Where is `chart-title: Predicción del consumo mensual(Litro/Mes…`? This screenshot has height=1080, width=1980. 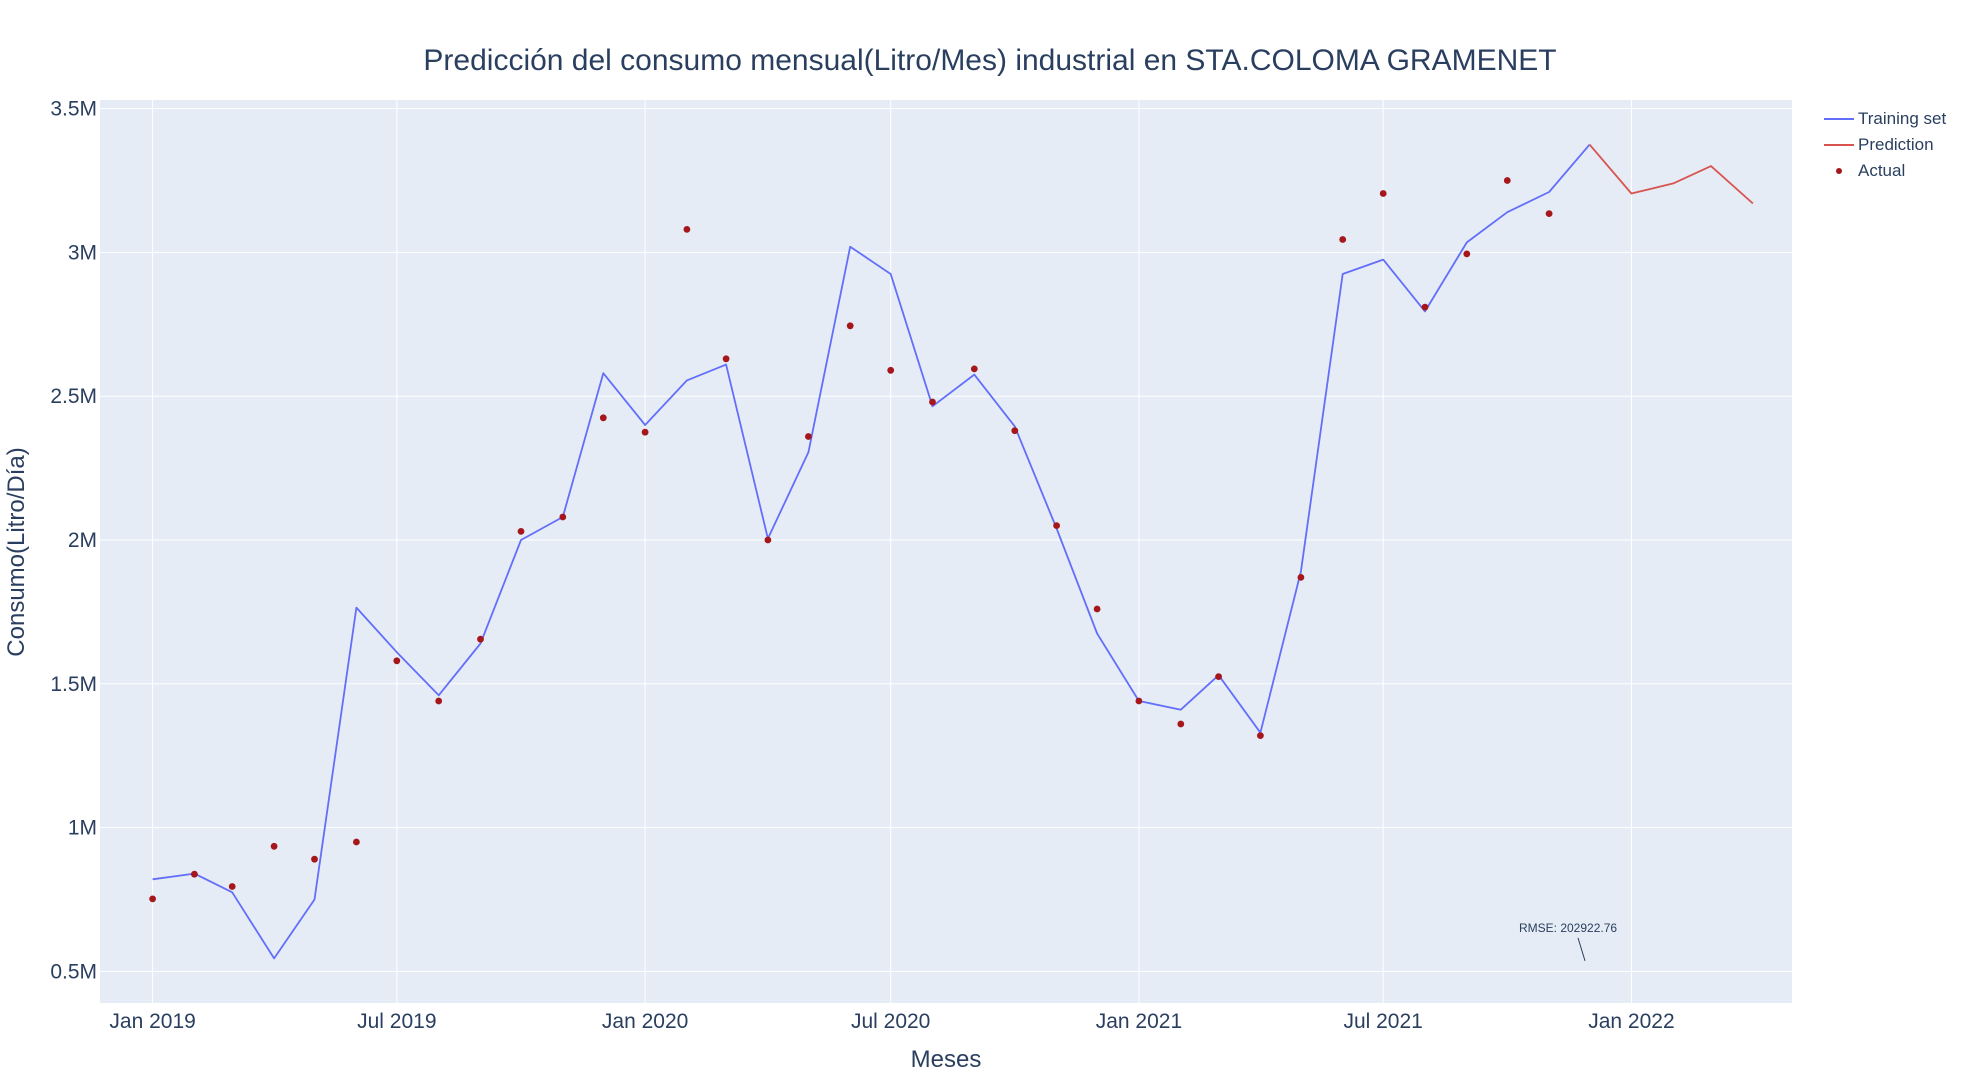
chart-title: Predicción del consumo mensual(Litro/Mes… is located at coordinates (990, 60).